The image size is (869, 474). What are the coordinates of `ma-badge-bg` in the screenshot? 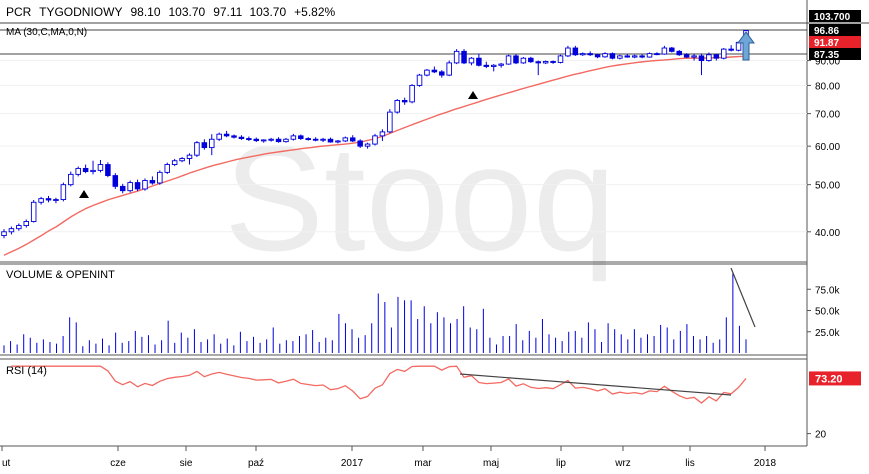 It's located at (835, 42).